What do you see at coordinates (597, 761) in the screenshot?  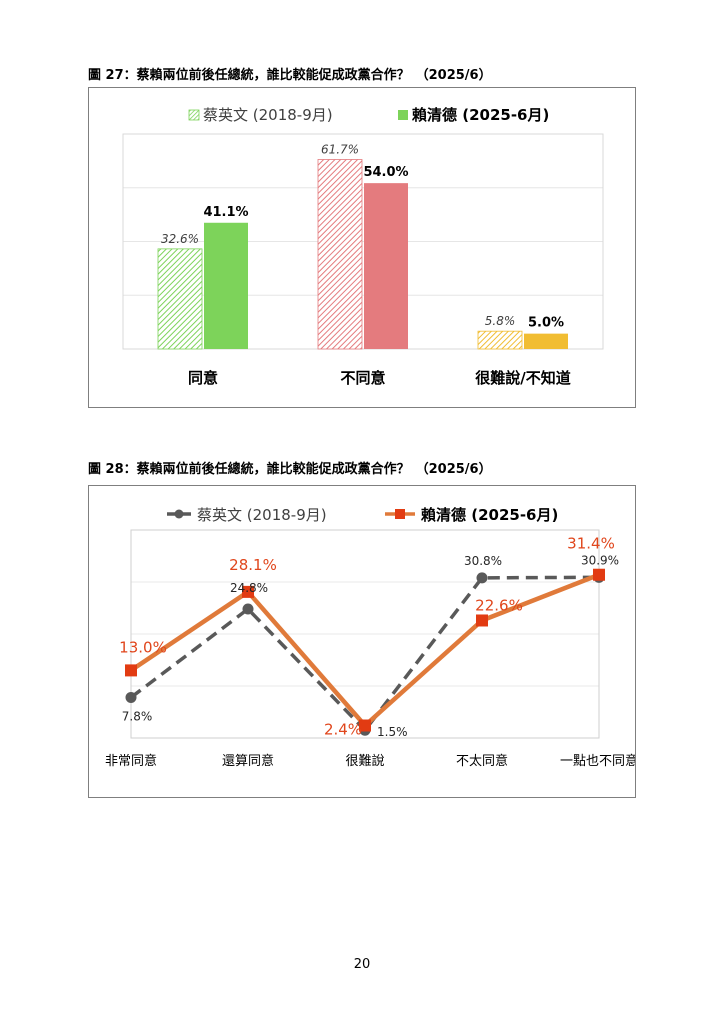 I see `line-category-4: 一點也不同意` at bounding box center [597, 761].